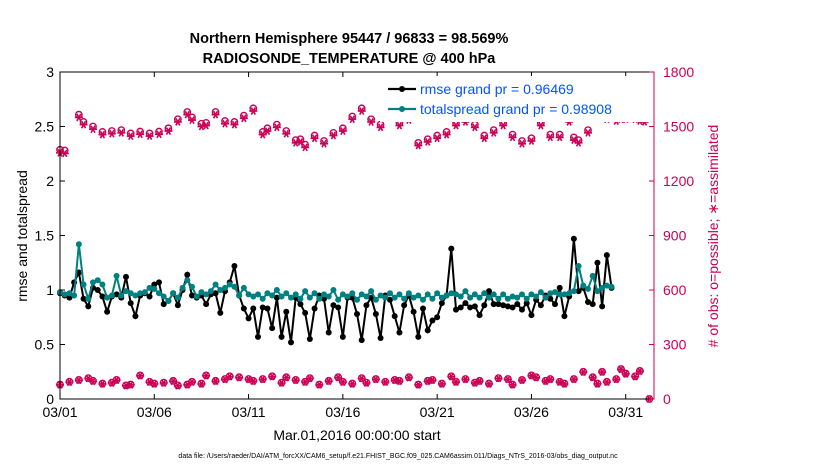 The image size is (830, 470). Describe the element at coordinates (22, 236) in the screenshot. I see `y-axis-label: rmse and totalspread` at that location.